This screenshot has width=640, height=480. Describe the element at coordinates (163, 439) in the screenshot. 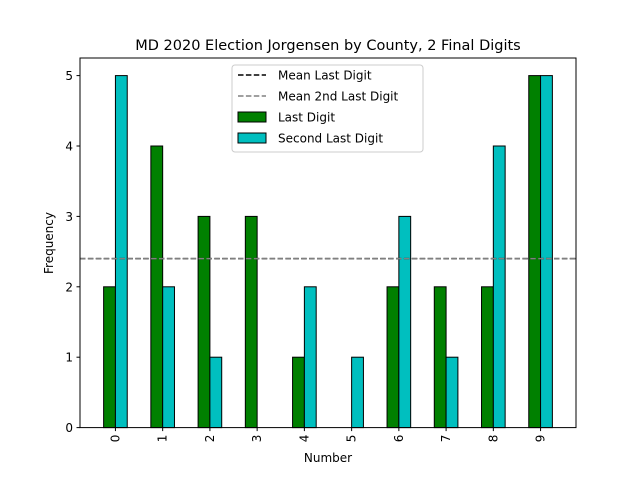

I see `x-tick-label: 1` at that location.